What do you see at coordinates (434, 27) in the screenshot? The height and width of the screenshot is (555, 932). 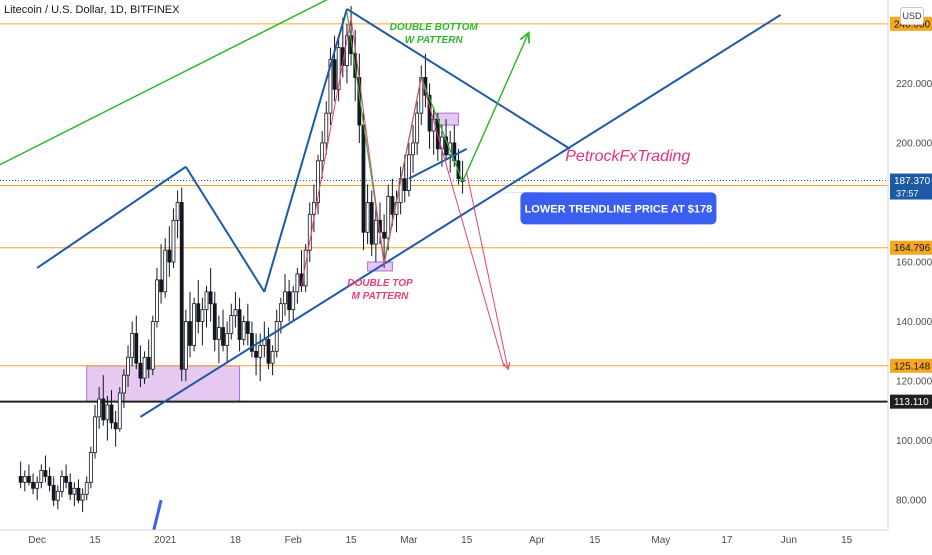 I see `annotation-0: DOUBLE BOTTOM` at bounding box center [434, 27].